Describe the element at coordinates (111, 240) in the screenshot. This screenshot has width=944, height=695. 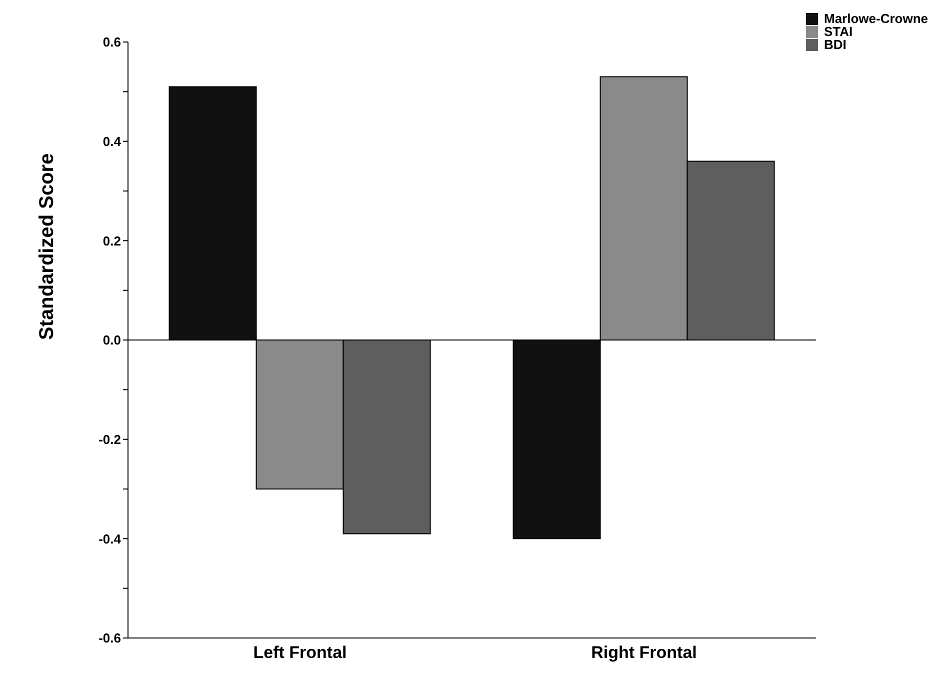
I see `y-tick-label: 0.2` at that location.